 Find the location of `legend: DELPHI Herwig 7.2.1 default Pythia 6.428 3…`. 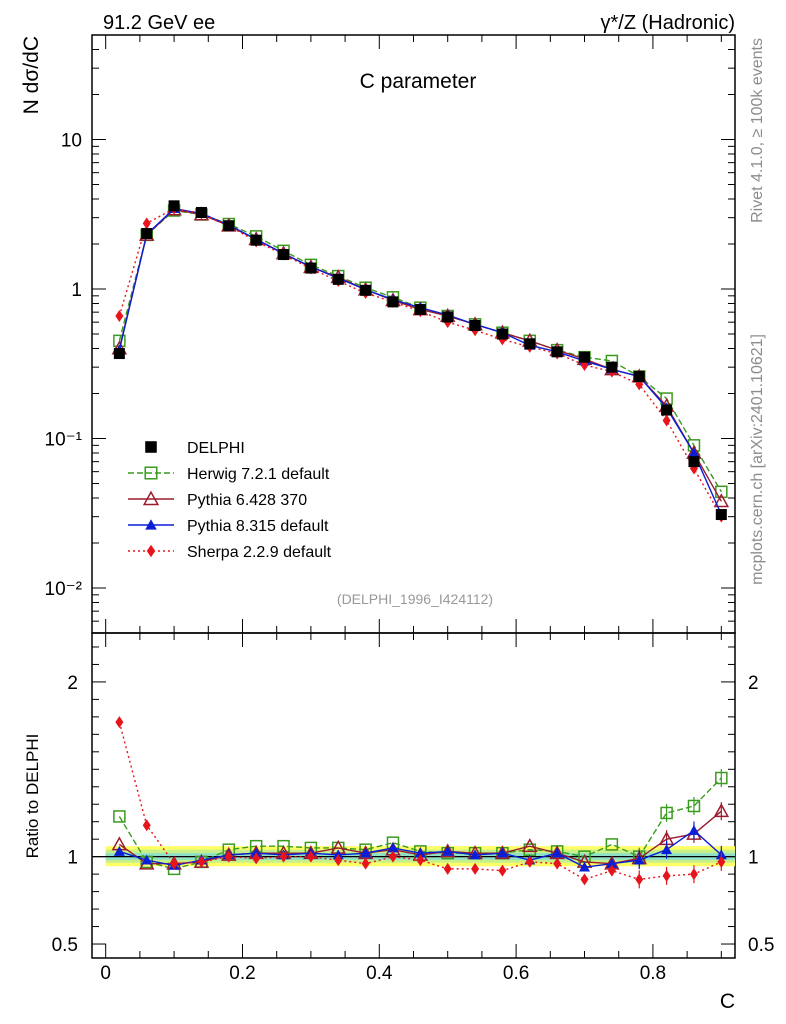

legend: DELPHI Herwig 7.2.1 default Pythia 6.428 3… is located at coordinates (230, 500).